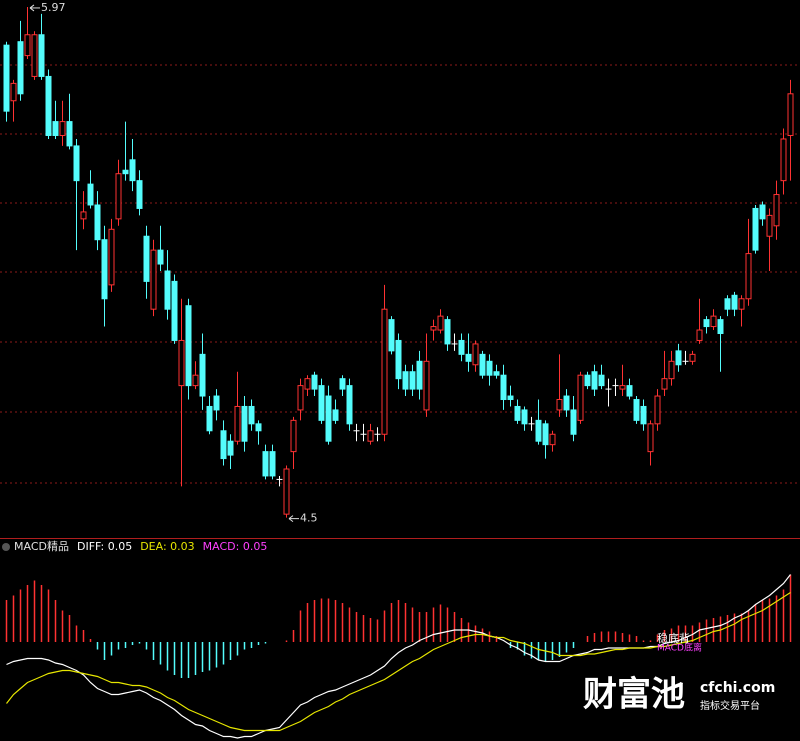  Describe the element at coordinates (634, 695) in the screenshot. I see `watermark-brand: 财富池` at that location.